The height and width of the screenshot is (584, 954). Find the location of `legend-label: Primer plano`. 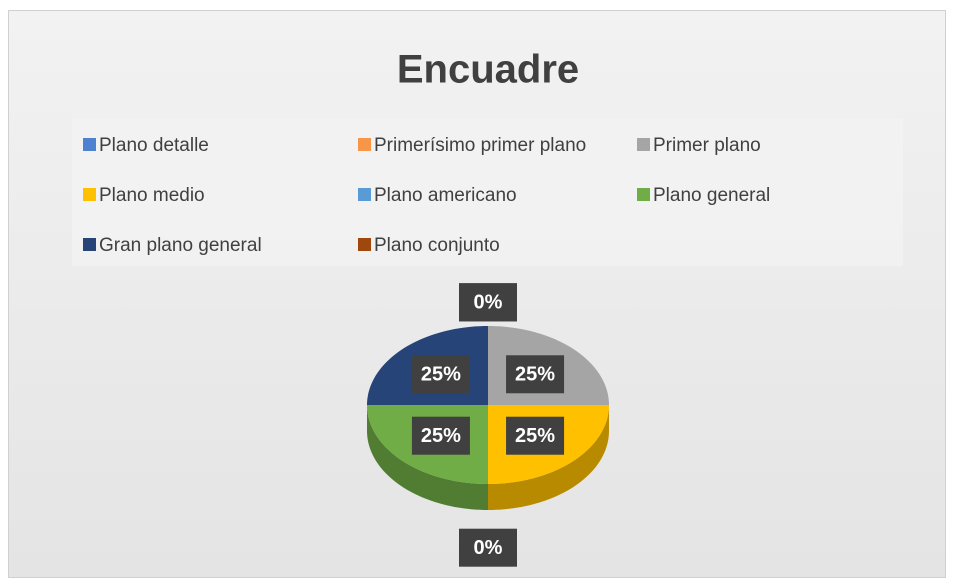

legend-label: Primer plano is located at coordinates (707, 145).